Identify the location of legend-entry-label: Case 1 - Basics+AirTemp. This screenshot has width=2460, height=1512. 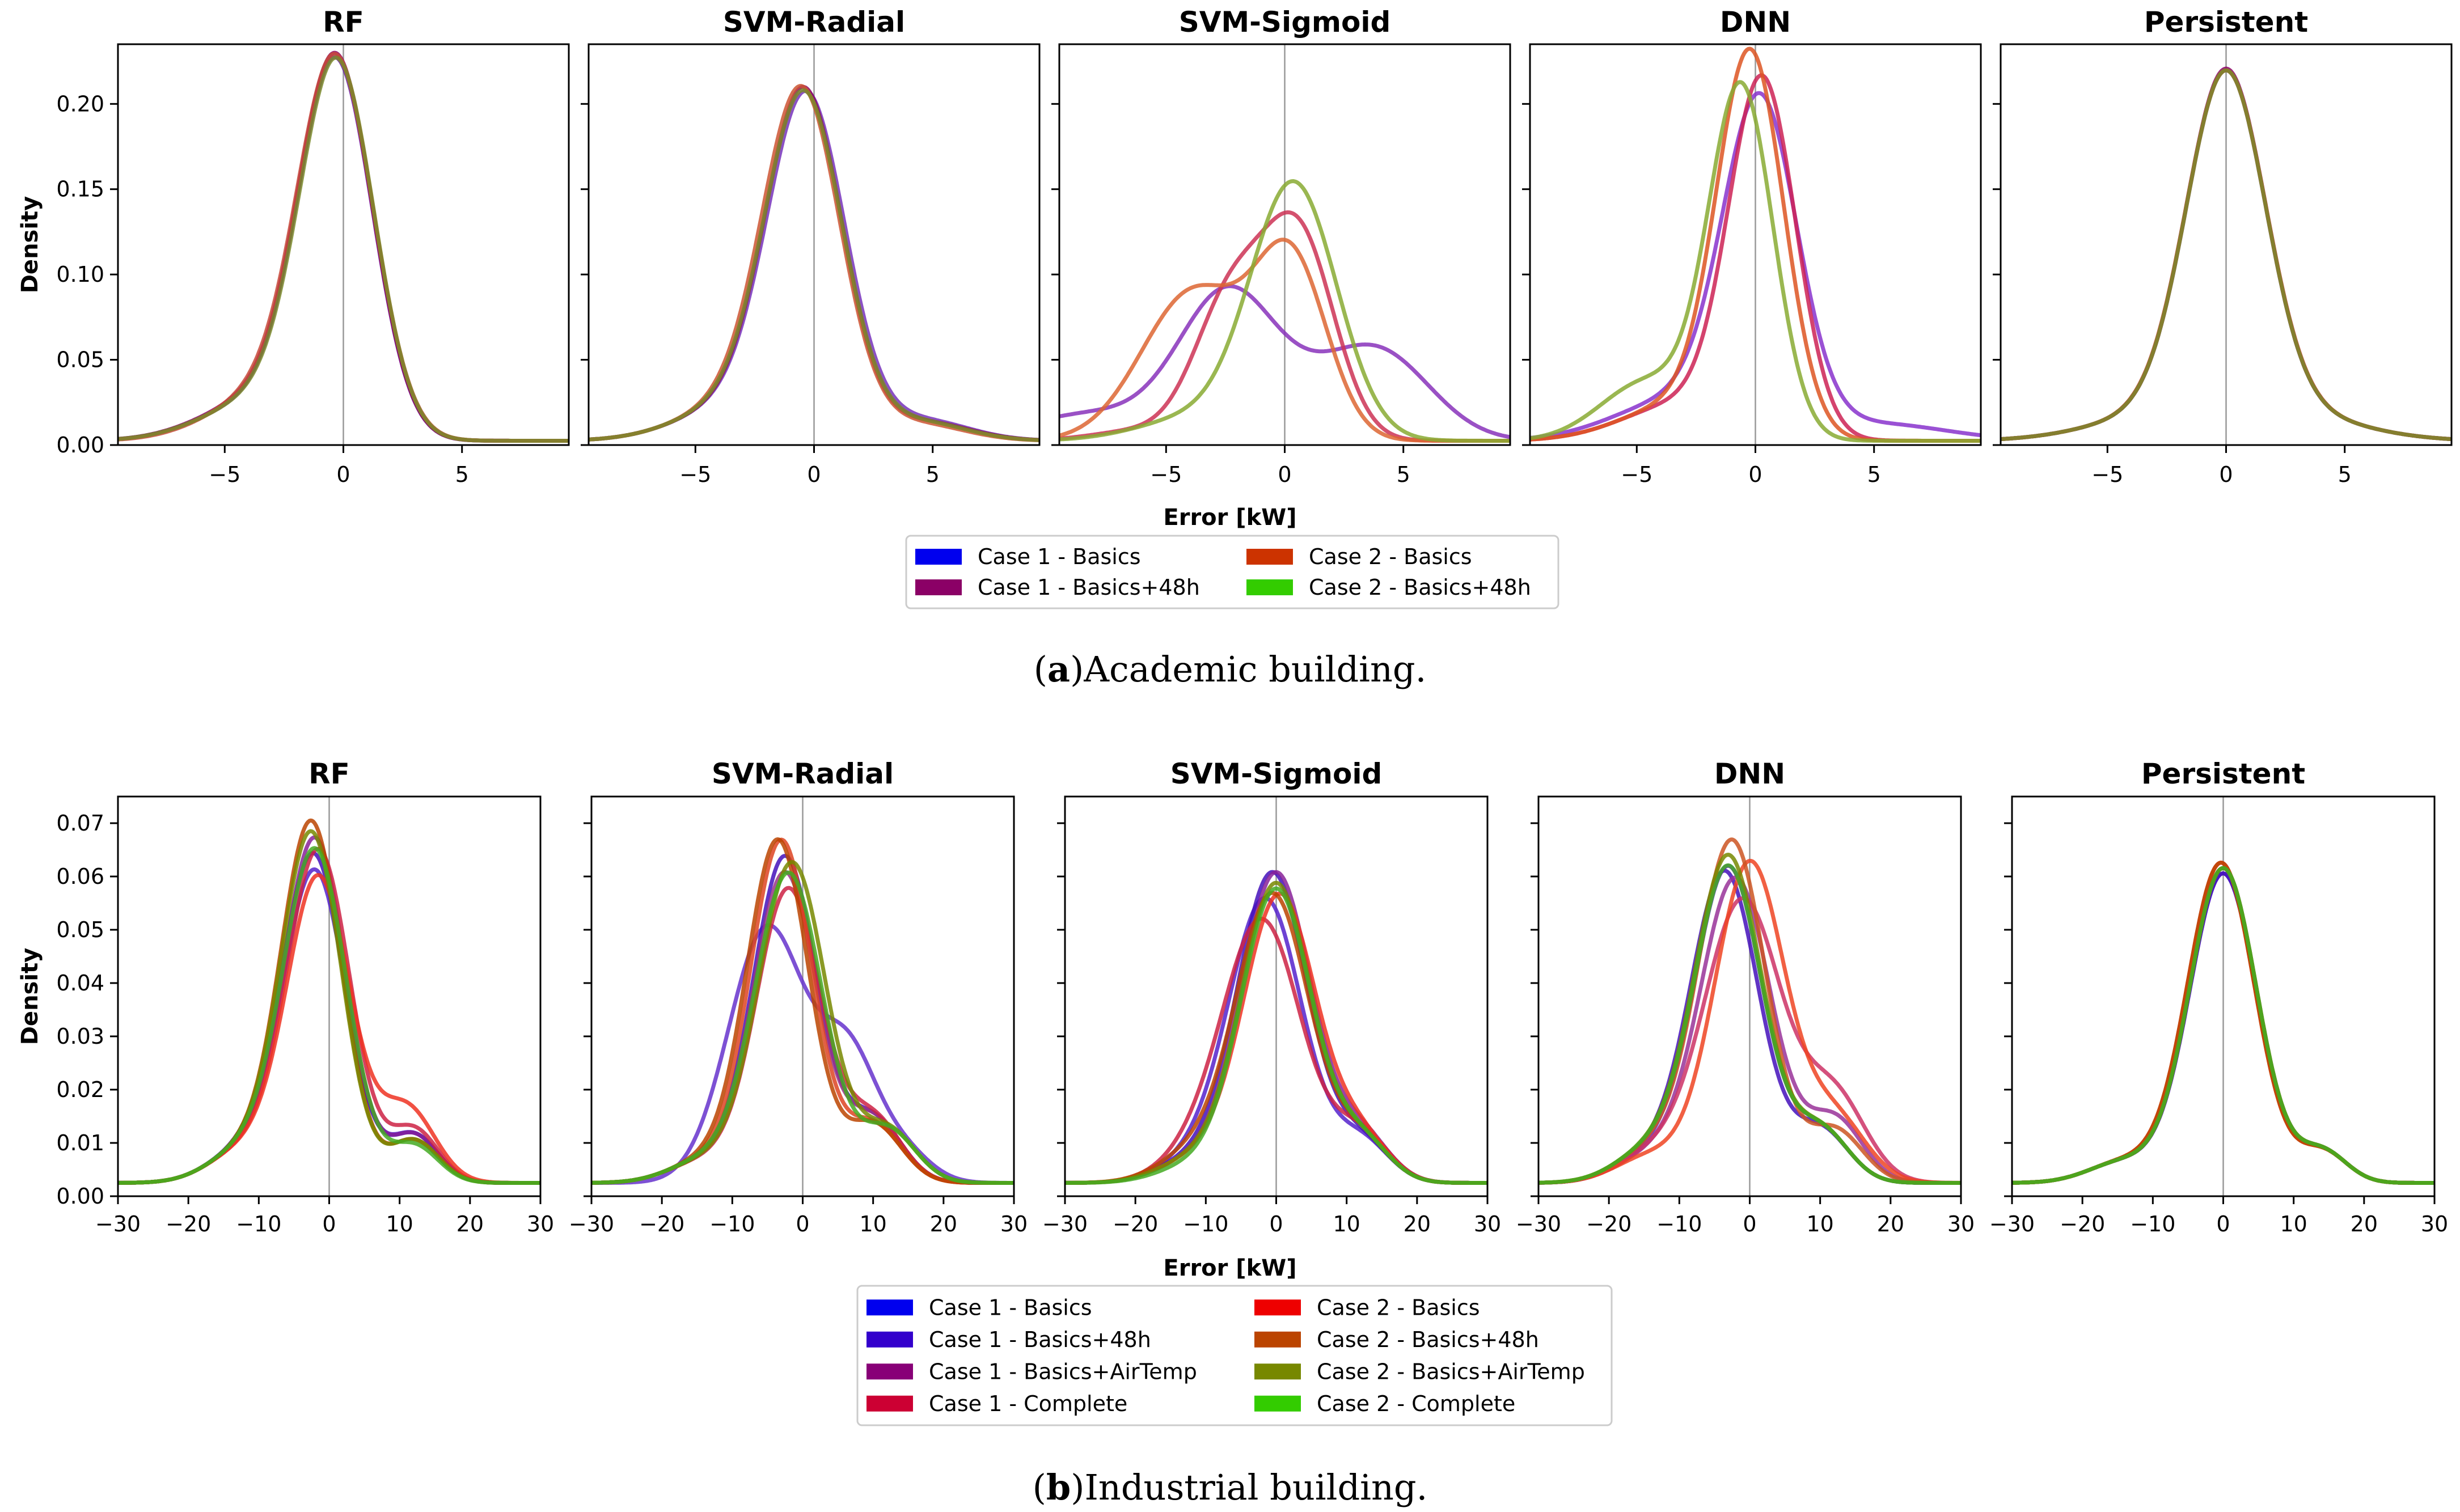
(1063, 1371).